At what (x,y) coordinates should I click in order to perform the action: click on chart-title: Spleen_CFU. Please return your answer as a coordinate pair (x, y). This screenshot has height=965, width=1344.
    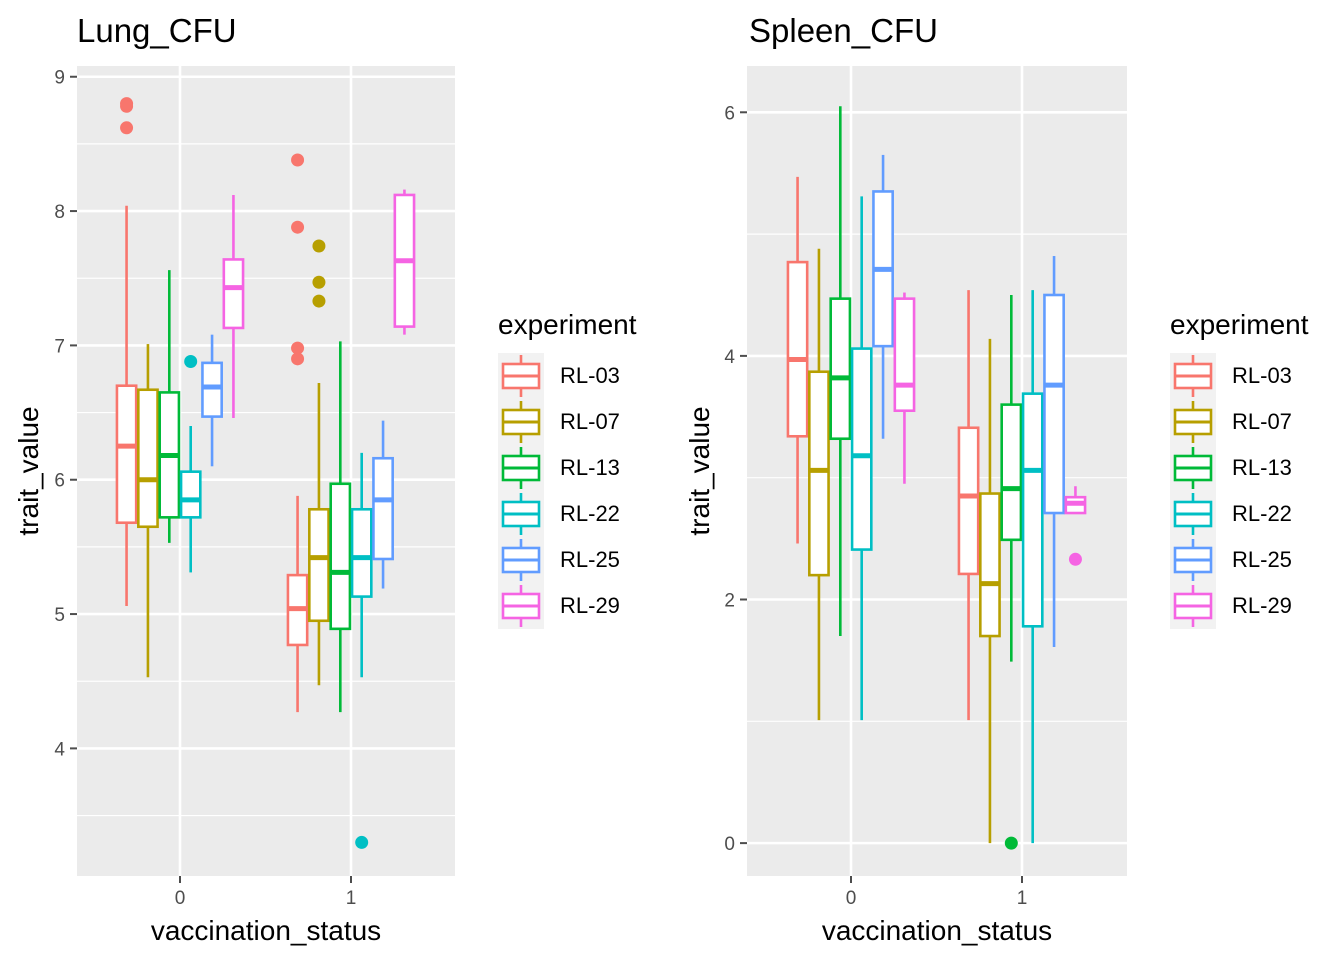
    Looking at the image, I should click on (843, 30).